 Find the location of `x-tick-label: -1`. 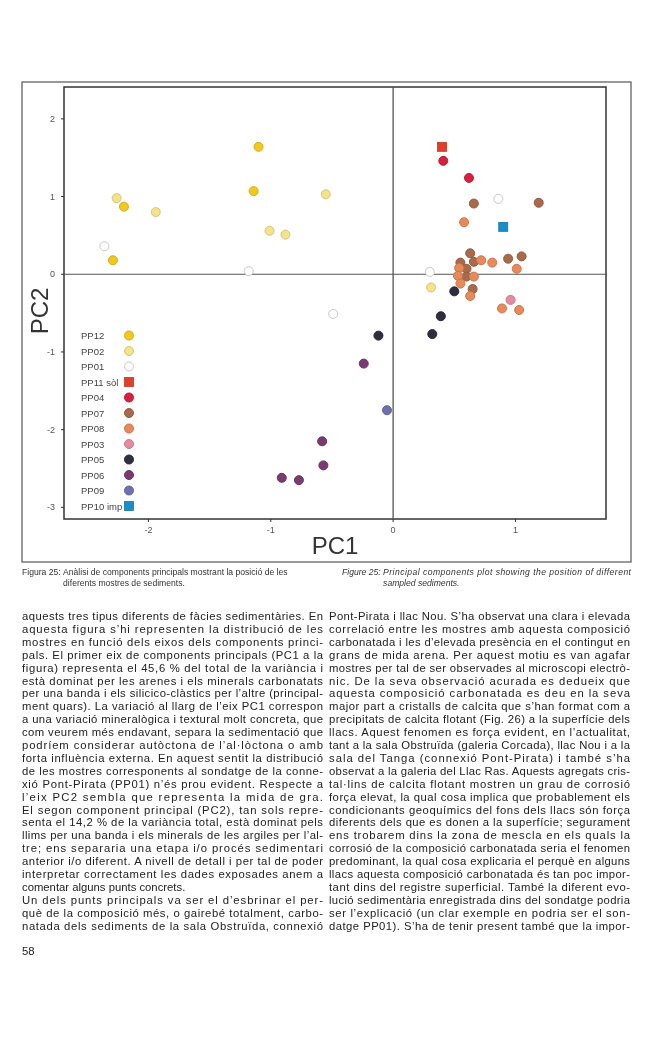

x-tick-label: -1 is located at coordinates (270, 530).